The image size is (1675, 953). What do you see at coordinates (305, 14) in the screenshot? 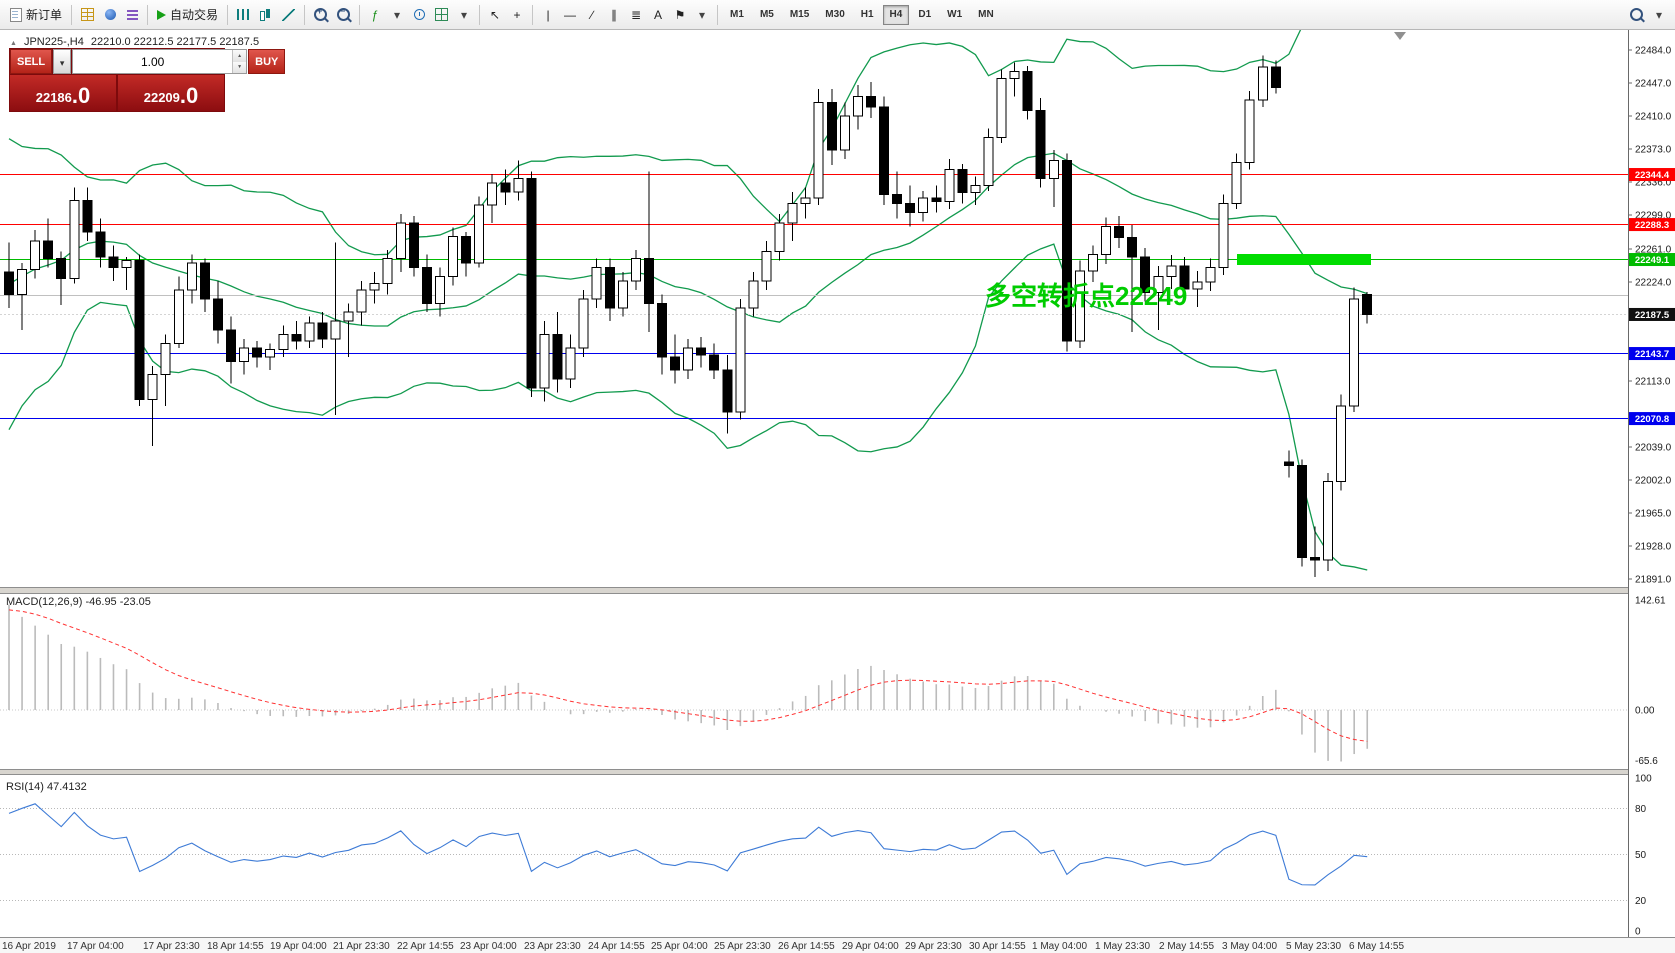
I see `toolbar-separator` at bounding box center [305, 14].